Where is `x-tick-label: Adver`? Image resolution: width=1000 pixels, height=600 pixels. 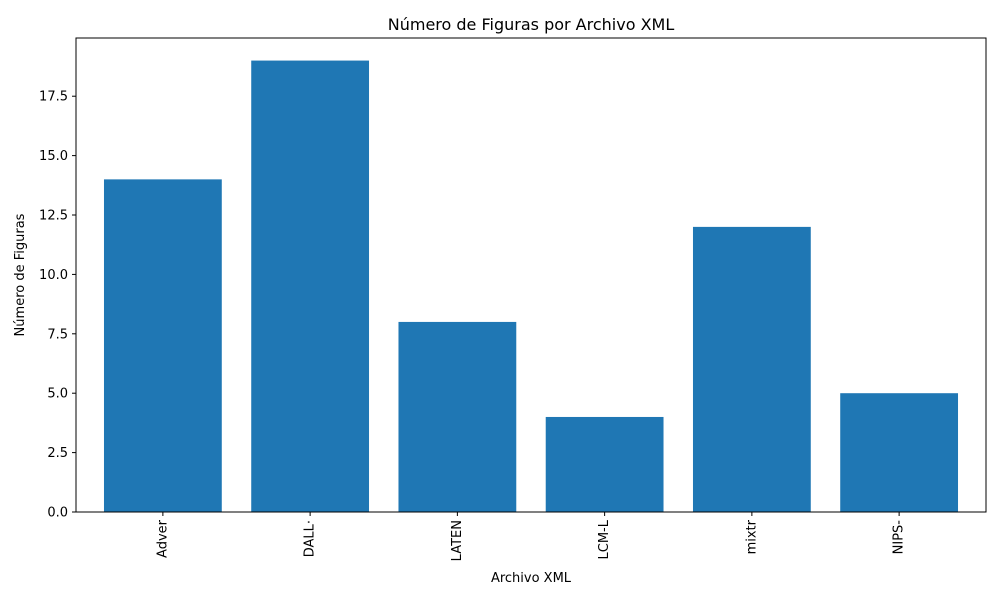
x-tick-label: Adver is located at coordinates (162, 538).